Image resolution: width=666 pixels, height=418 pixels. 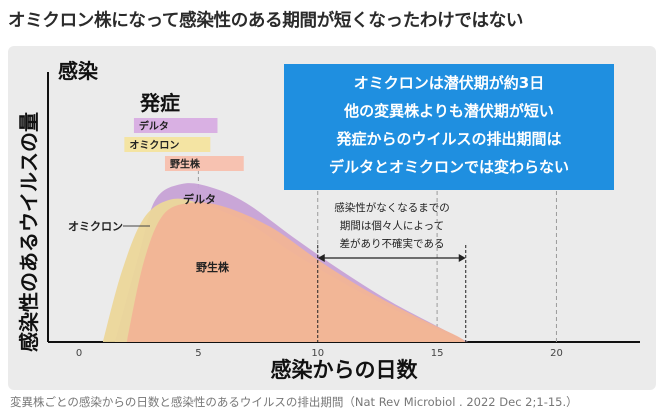 What do you see at coordinates (317, 353) in the screenshot?
I see `x-tick-label-10: 10` at bounding box center [317, 353].